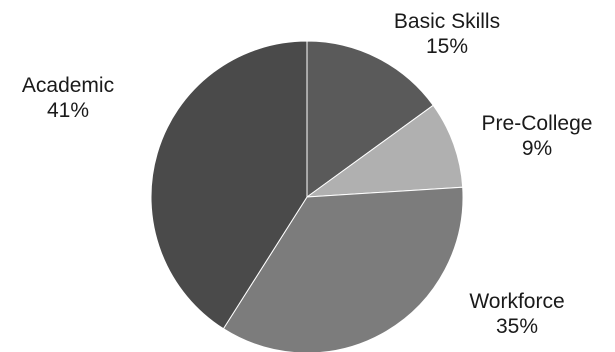 This screenshot has width=615, height=352. I want to click on pie-slice-basic-skills, so click(370, 119).